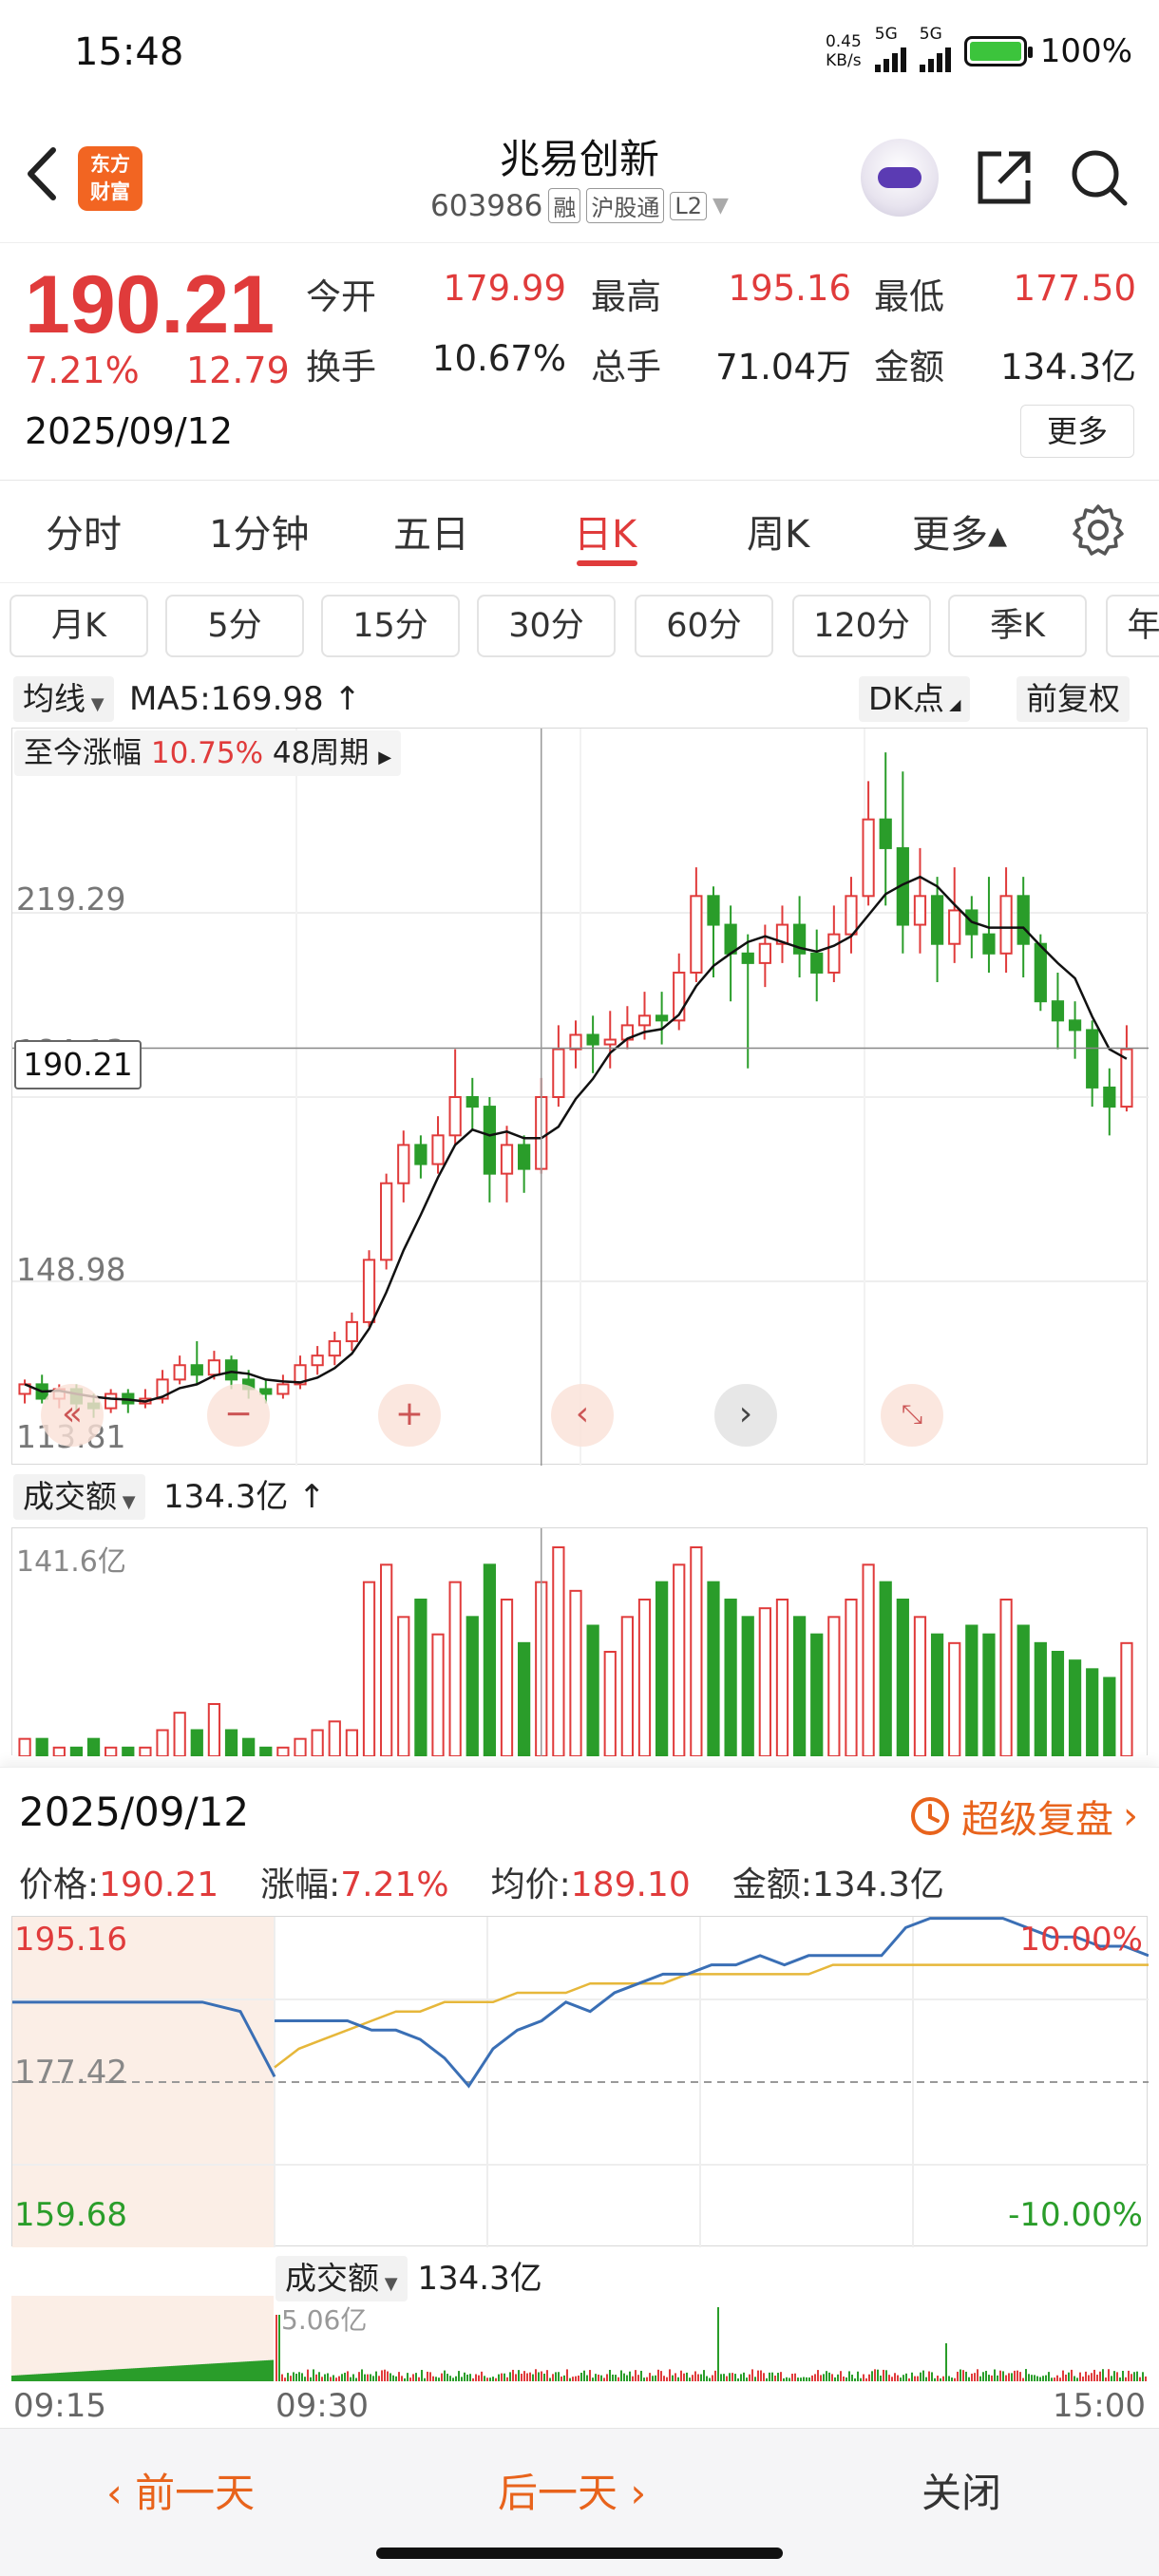 This screenshot has width=1159, height=2576. What do you see at coordinates (1077, 431) in the screenshot?
I see `more-button: 更多` at bounding box center [1077, 431].